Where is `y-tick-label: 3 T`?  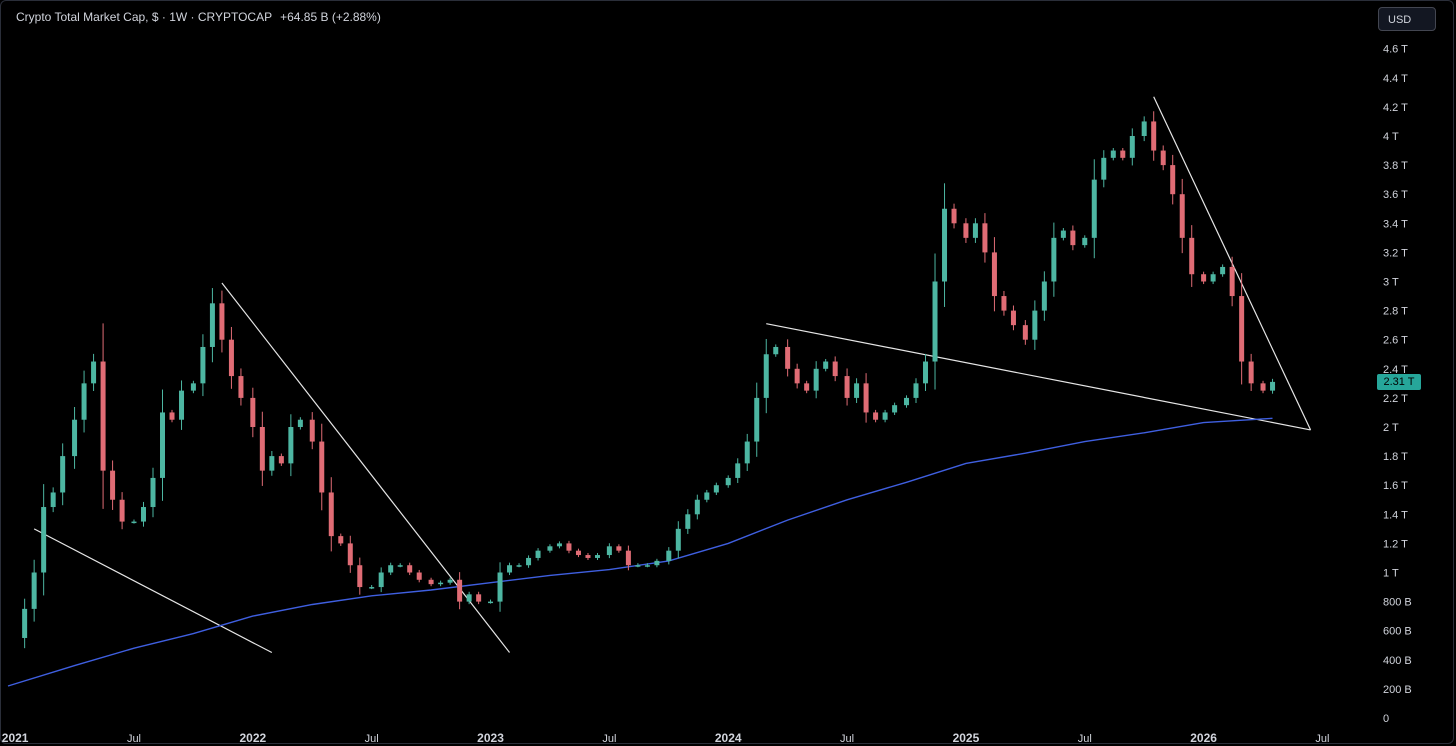
y-tick-label: 3 T is located at coordinates (1391, 283).